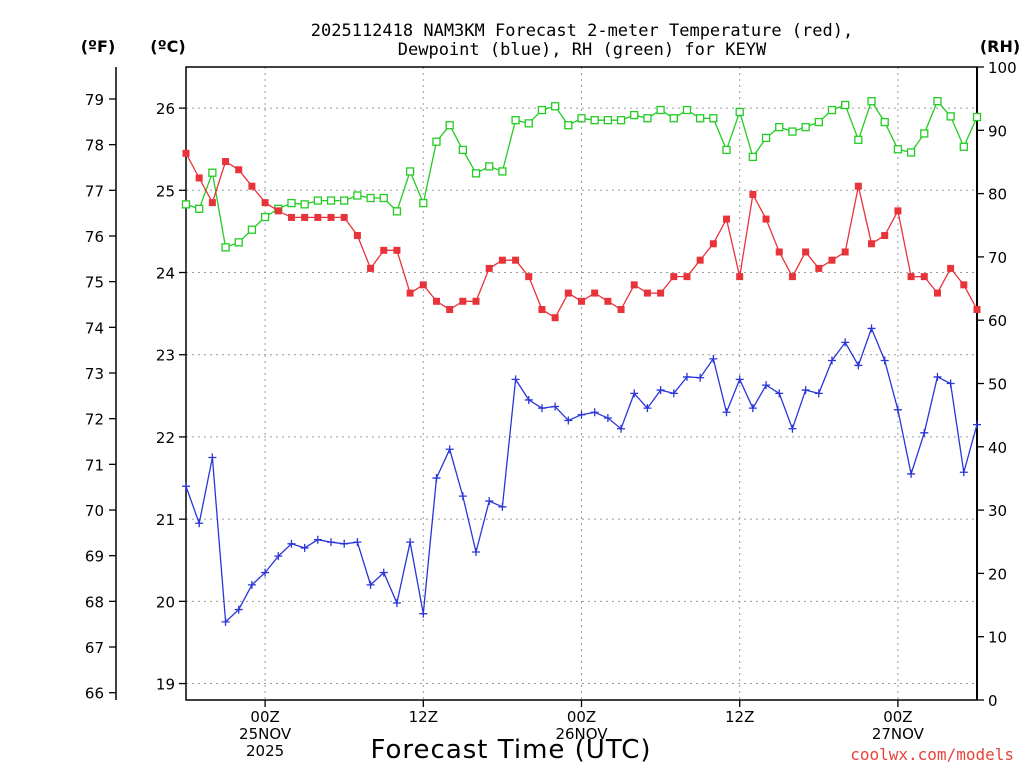 This screenshot has width=1024, height=768. I want to click on rh-tick-label: 90, so click(997, 131).